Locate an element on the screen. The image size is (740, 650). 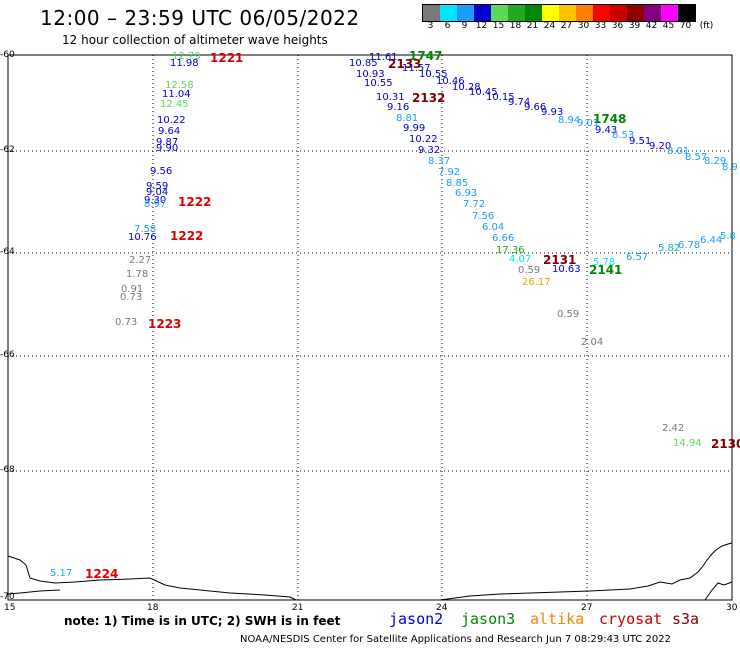
wave-height-value: 6.57 is located at coordinates (637, 257).